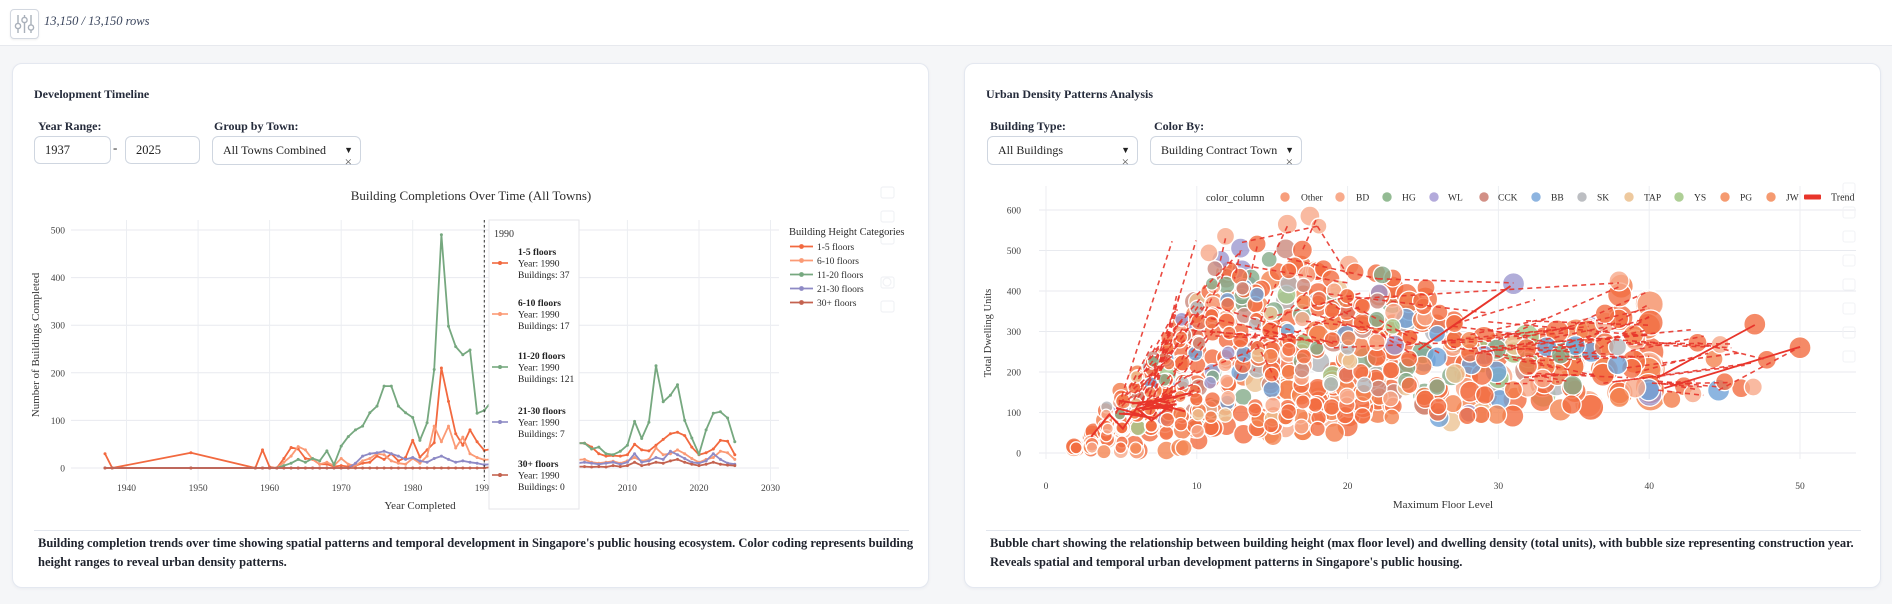 This screenshot has height=604, width=1892. What do you see at coordinates (1499, 487) in the screenshot?
I see `svg-text: 30` at bounding box center [1499, 487].